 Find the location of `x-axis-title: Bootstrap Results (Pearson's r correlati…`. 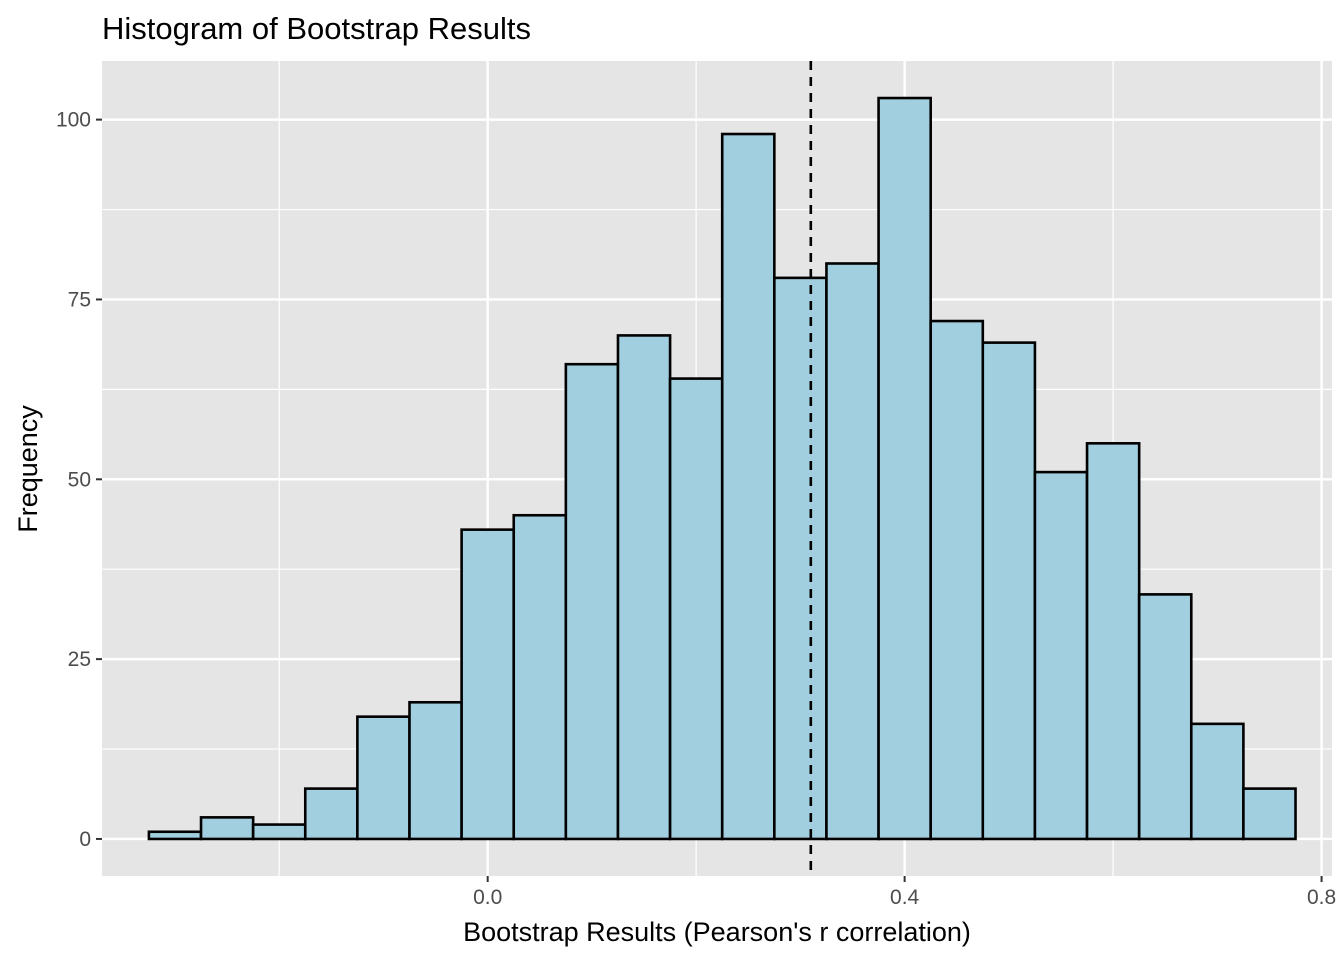

x-axis-title: Bootstrap Results (Pearson's r correlati… is located at coordinates (717, 932).